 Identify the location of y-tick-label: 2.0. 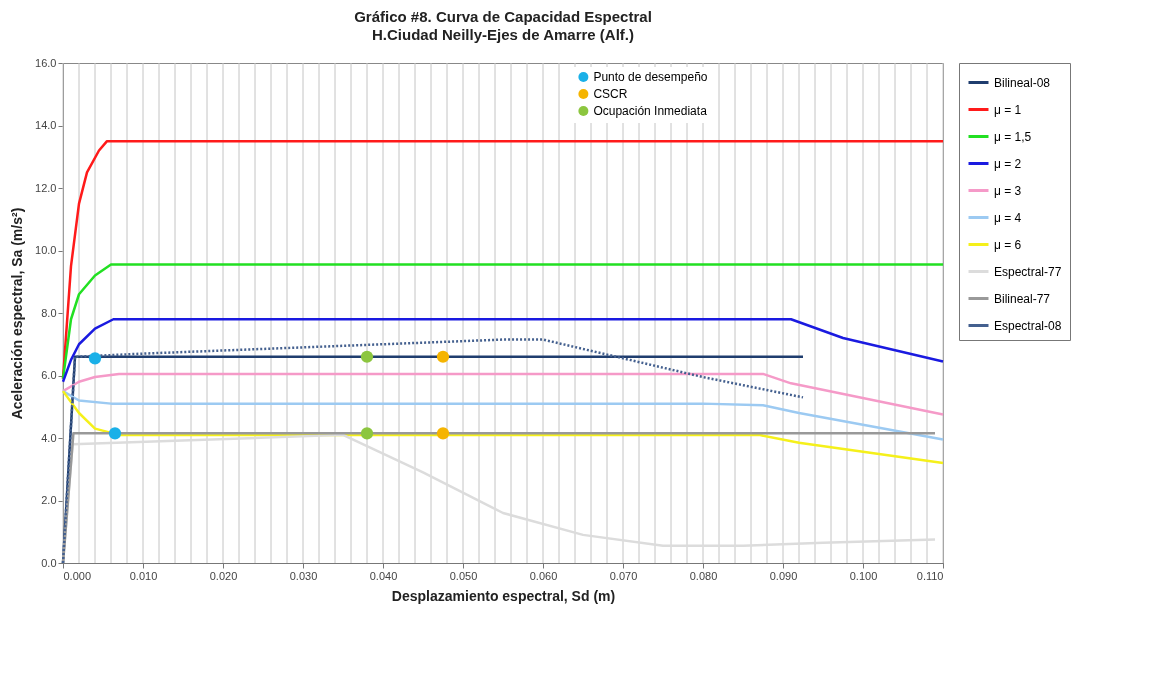
(49, 500).